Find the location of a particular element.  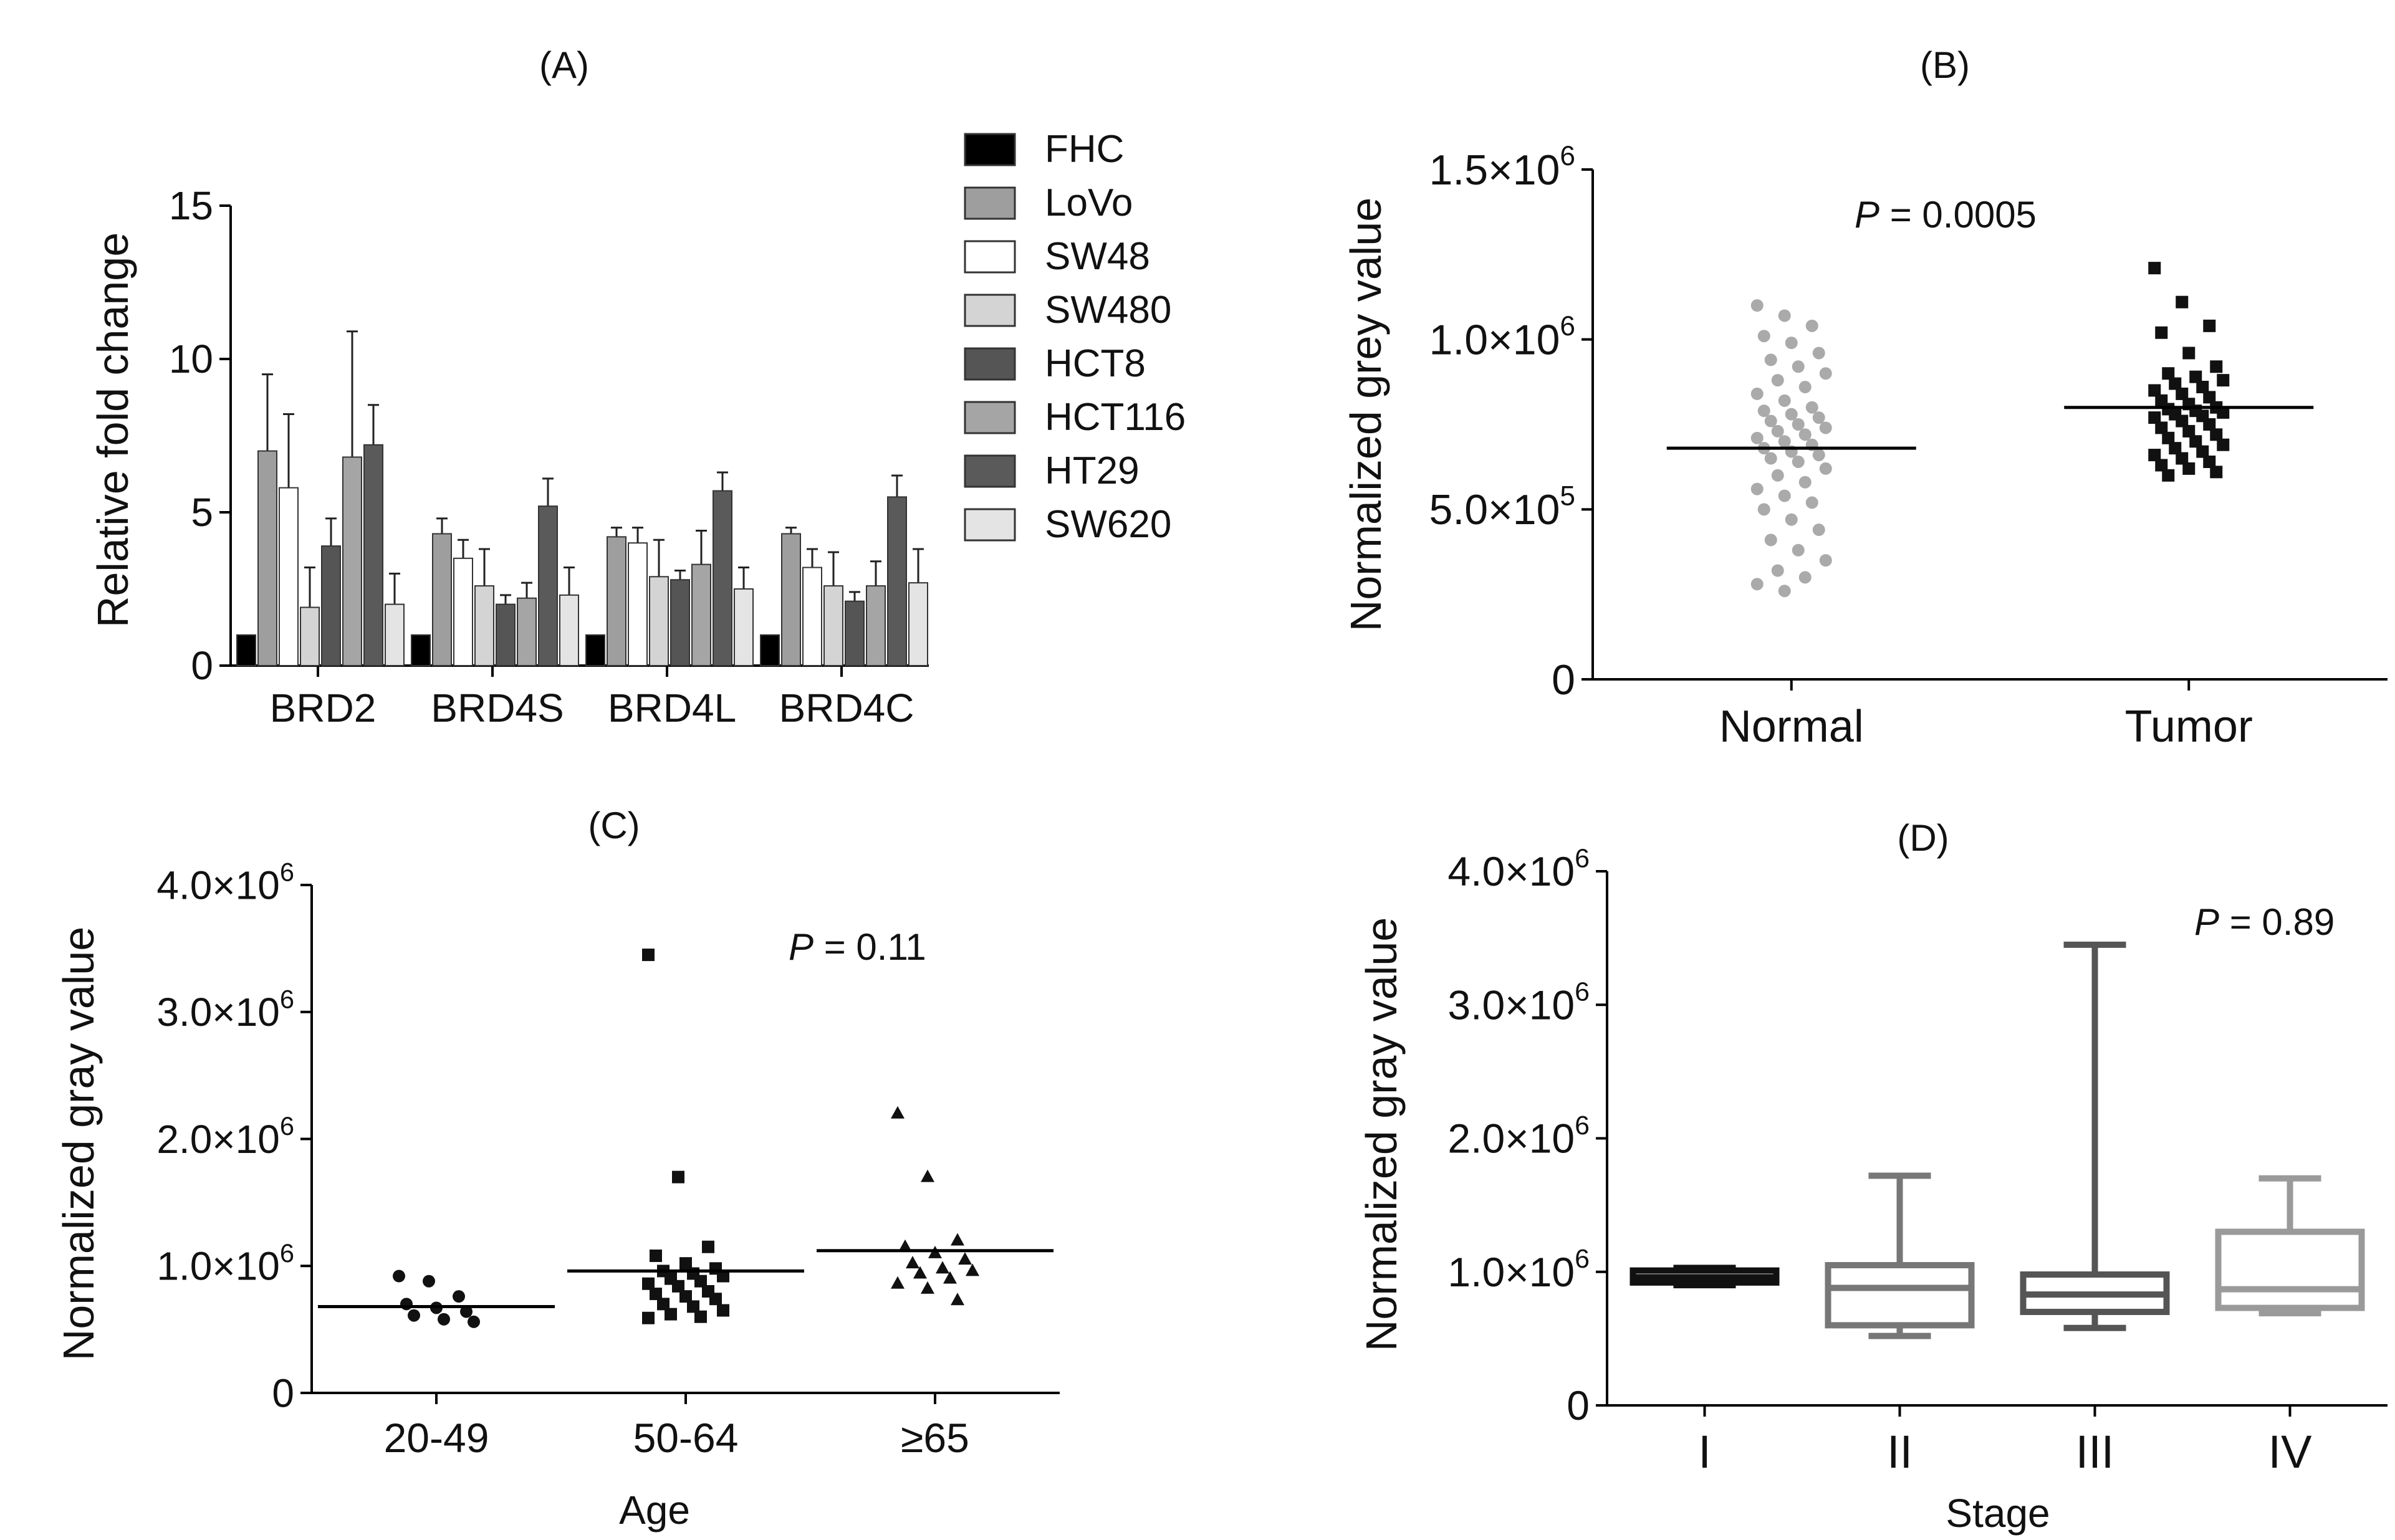

panel-a-category-label: BRD4S is located at coordinates (497, 708).